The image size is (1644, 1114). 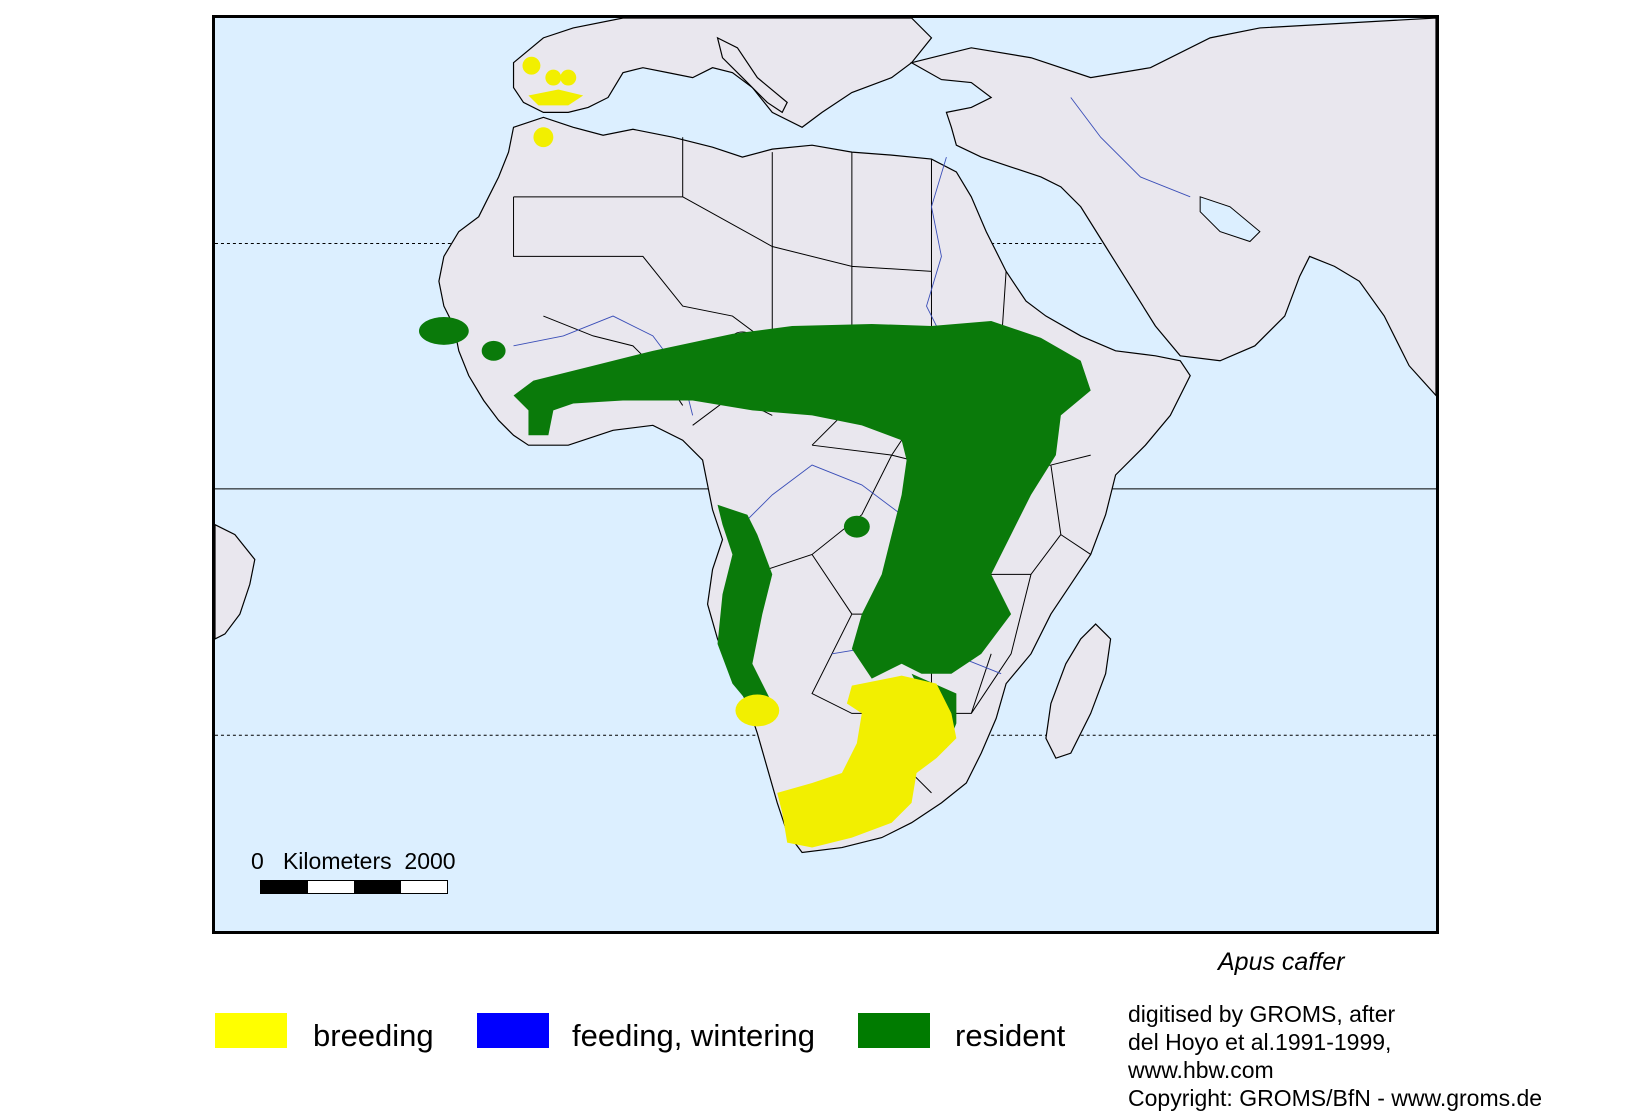 I want to click on scale-bar, so click(x=354, y=887).